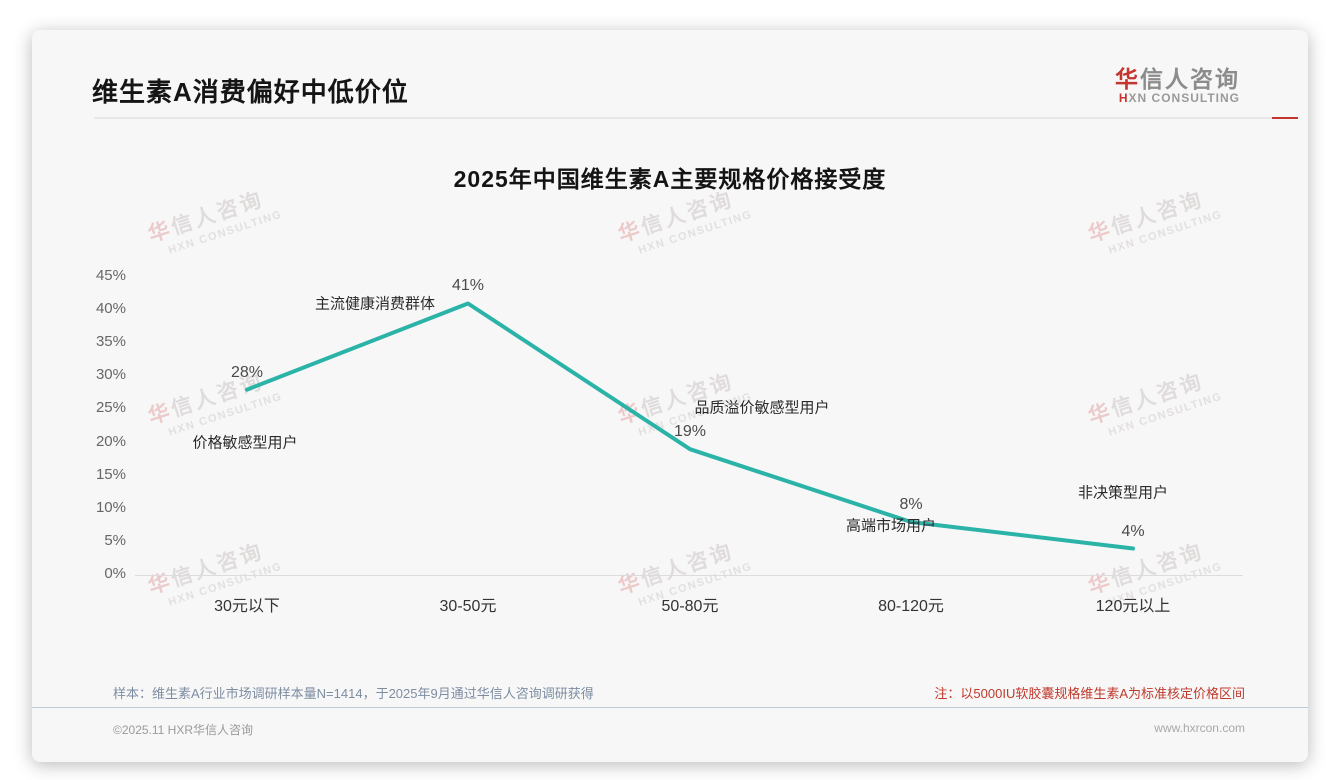 The width and height of the screenshot is (1340, 780). I want to click on data-point-value: 8%, so click(911, 505).